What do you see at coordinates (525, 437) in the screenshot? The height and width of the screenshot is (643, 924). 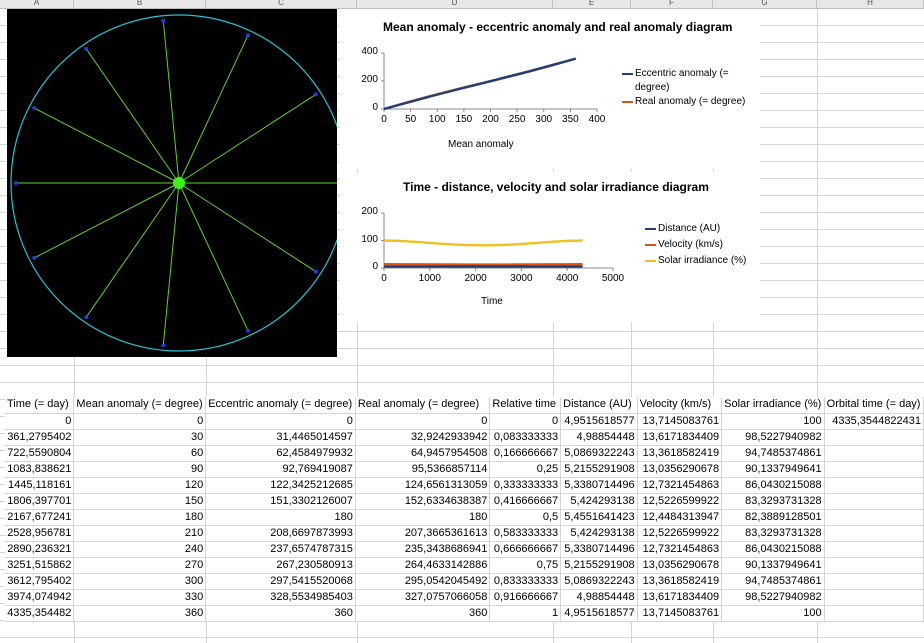 I see `table-cell: 0,083333333` at bounding box center [525, 437].